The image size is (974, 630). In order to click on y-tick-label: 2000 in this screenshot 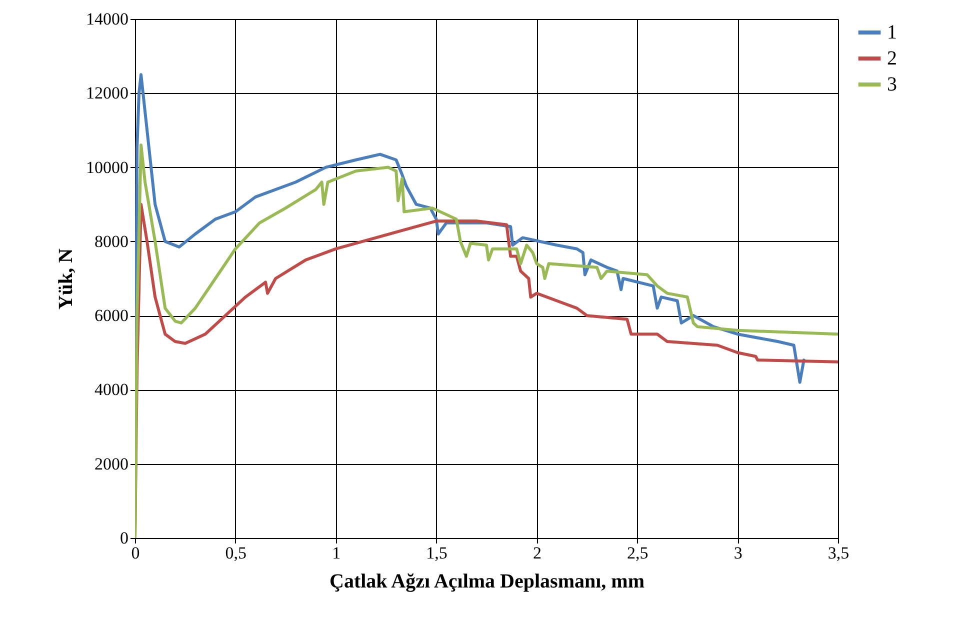, I will do `click(111, 464)`.